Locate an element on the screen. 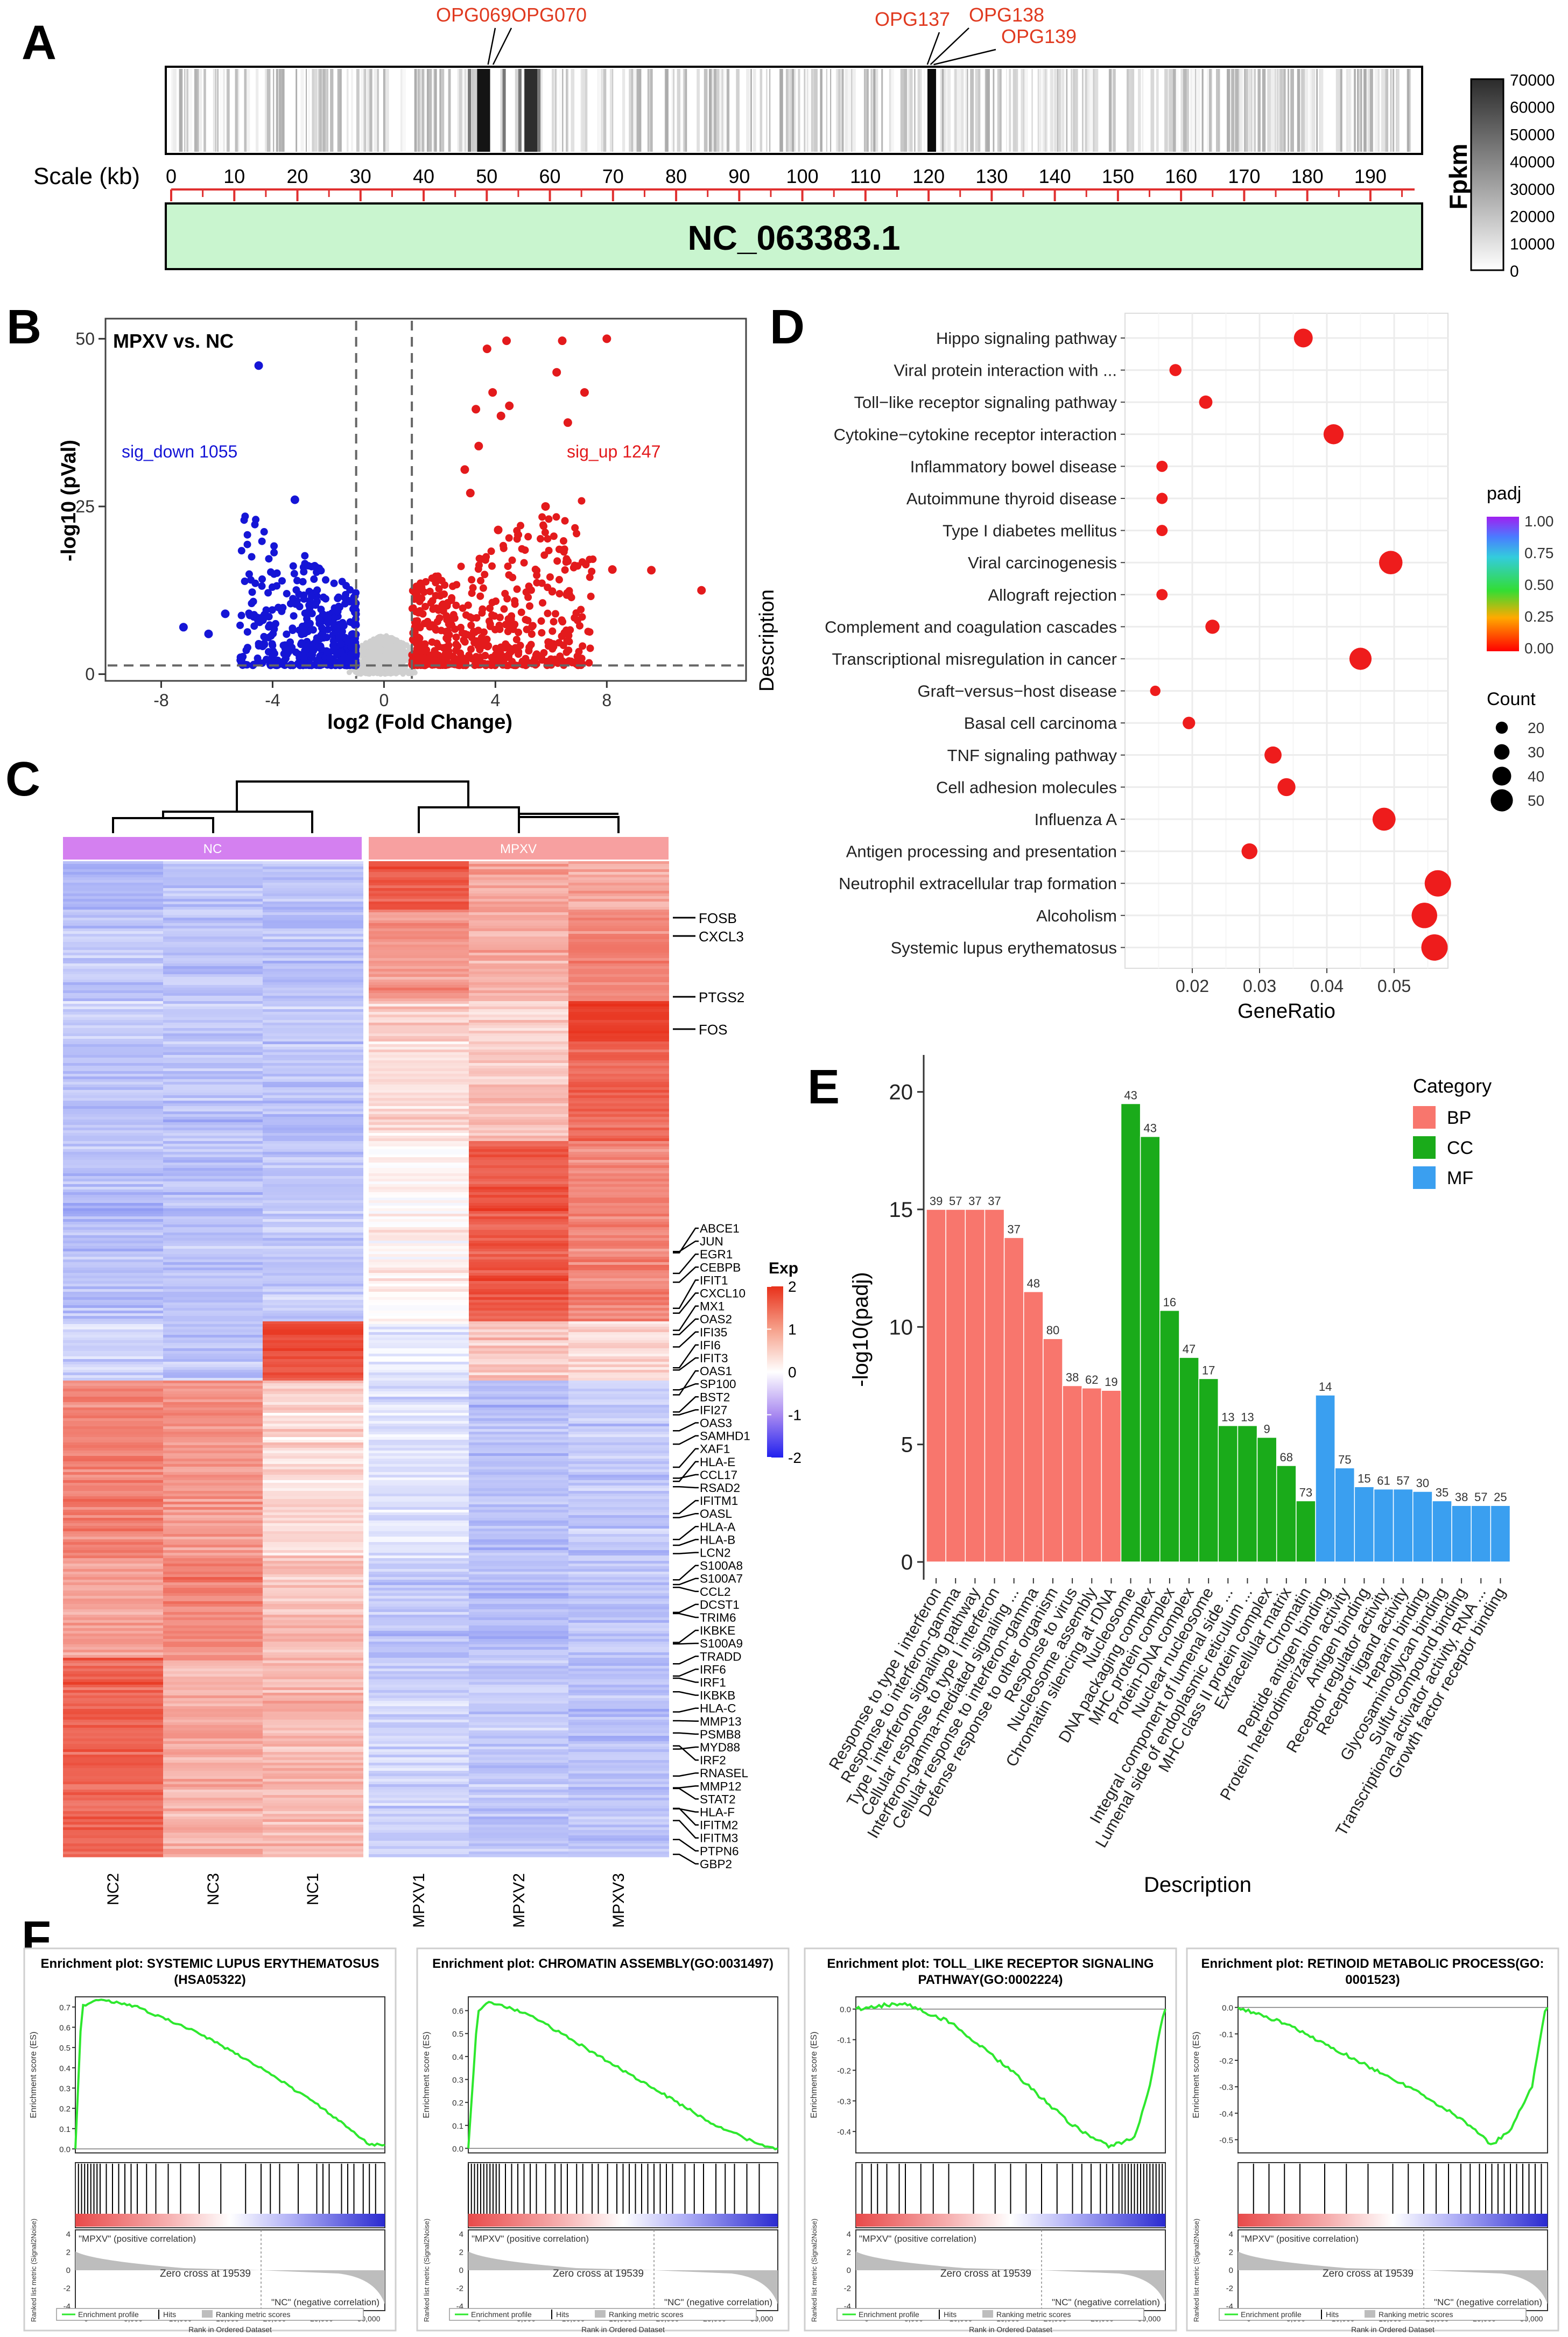 The width and height of the screenshot is (1568, 2337). es-tick-label: 0.3 is located at coordinates (457, 2080).